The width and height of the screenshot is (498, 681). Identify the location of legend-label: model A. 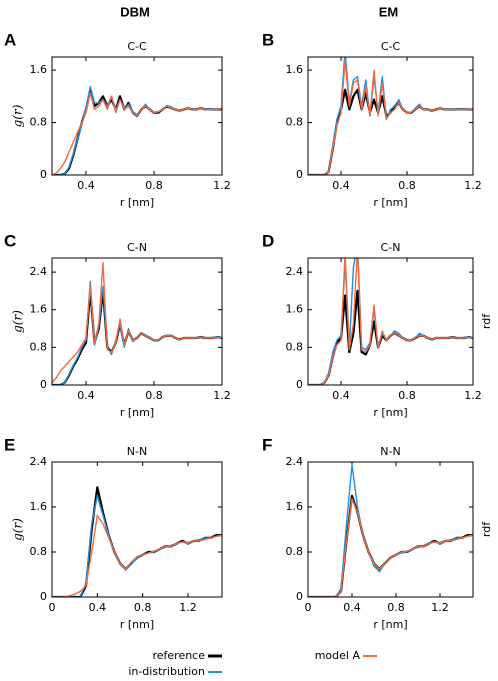
(338, 655).